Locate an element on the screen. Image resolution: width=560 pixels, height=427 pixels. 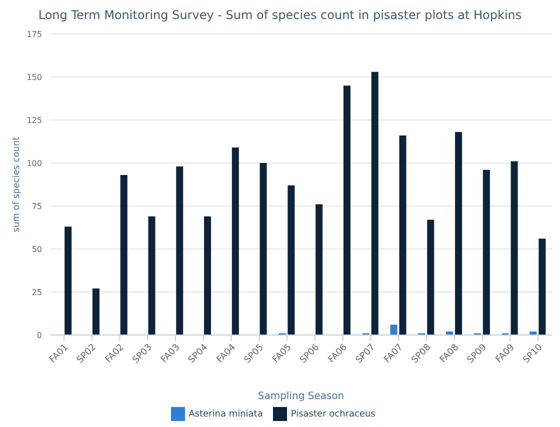
y-axis-title: sum of species count is located at coordinates (17, 184).